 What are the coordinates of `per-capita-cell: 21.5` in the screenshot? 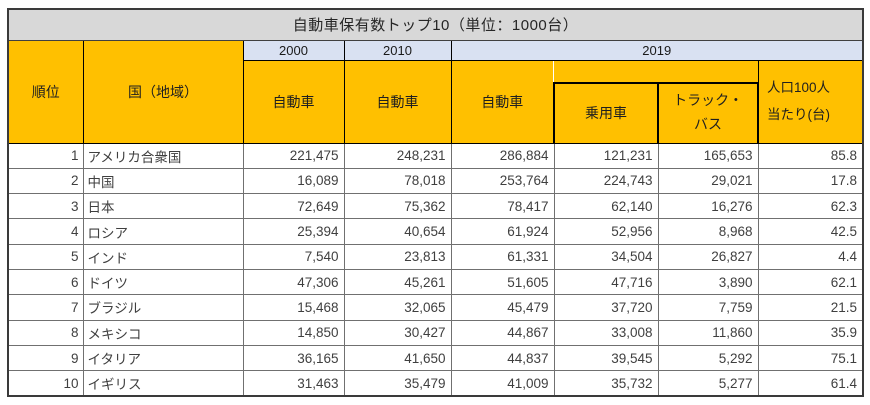 It's located at (810, 307).